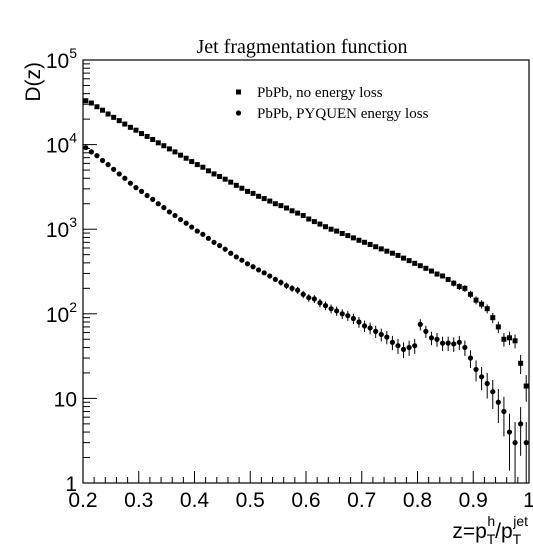 This screenshot has width=533, height=557. What do you see at coordinates (61, 228) in the screenshot?
I see `y-tick-label-3: 10³` at bounding box center [61, 228].